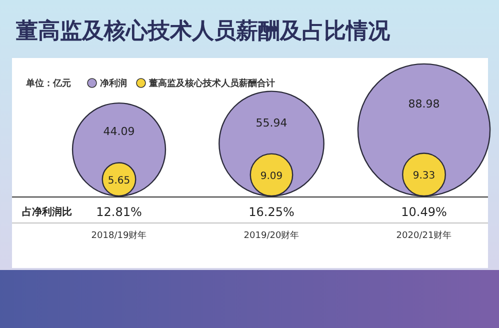 This screenshot has height=328, width=499. Describe the element at coordinates (271, 176) in the screenshot. I see `data-label: 9.09` at that location.